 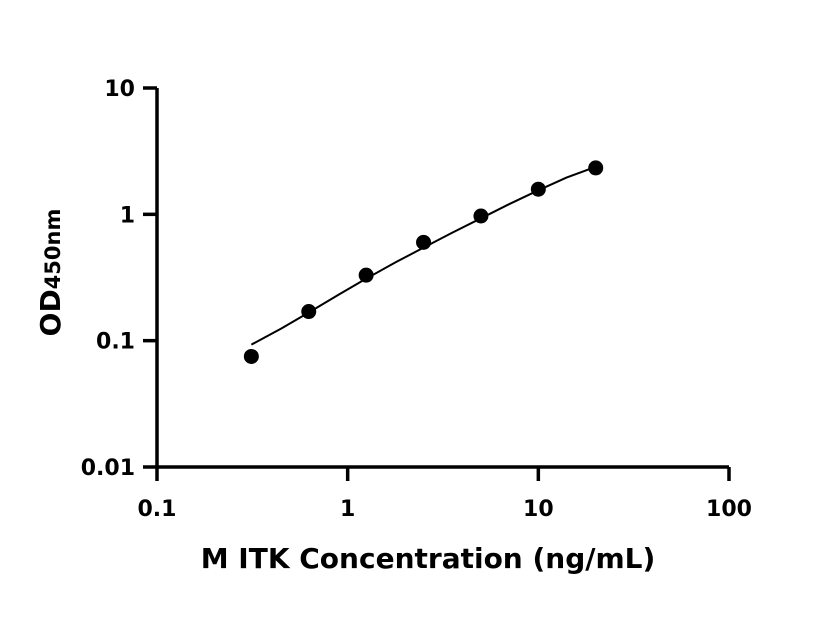 What do you see at coordinates (729, 509) in the screenshot?
I see `x-tick-label-3: 100` at bounding box center [729, 509].